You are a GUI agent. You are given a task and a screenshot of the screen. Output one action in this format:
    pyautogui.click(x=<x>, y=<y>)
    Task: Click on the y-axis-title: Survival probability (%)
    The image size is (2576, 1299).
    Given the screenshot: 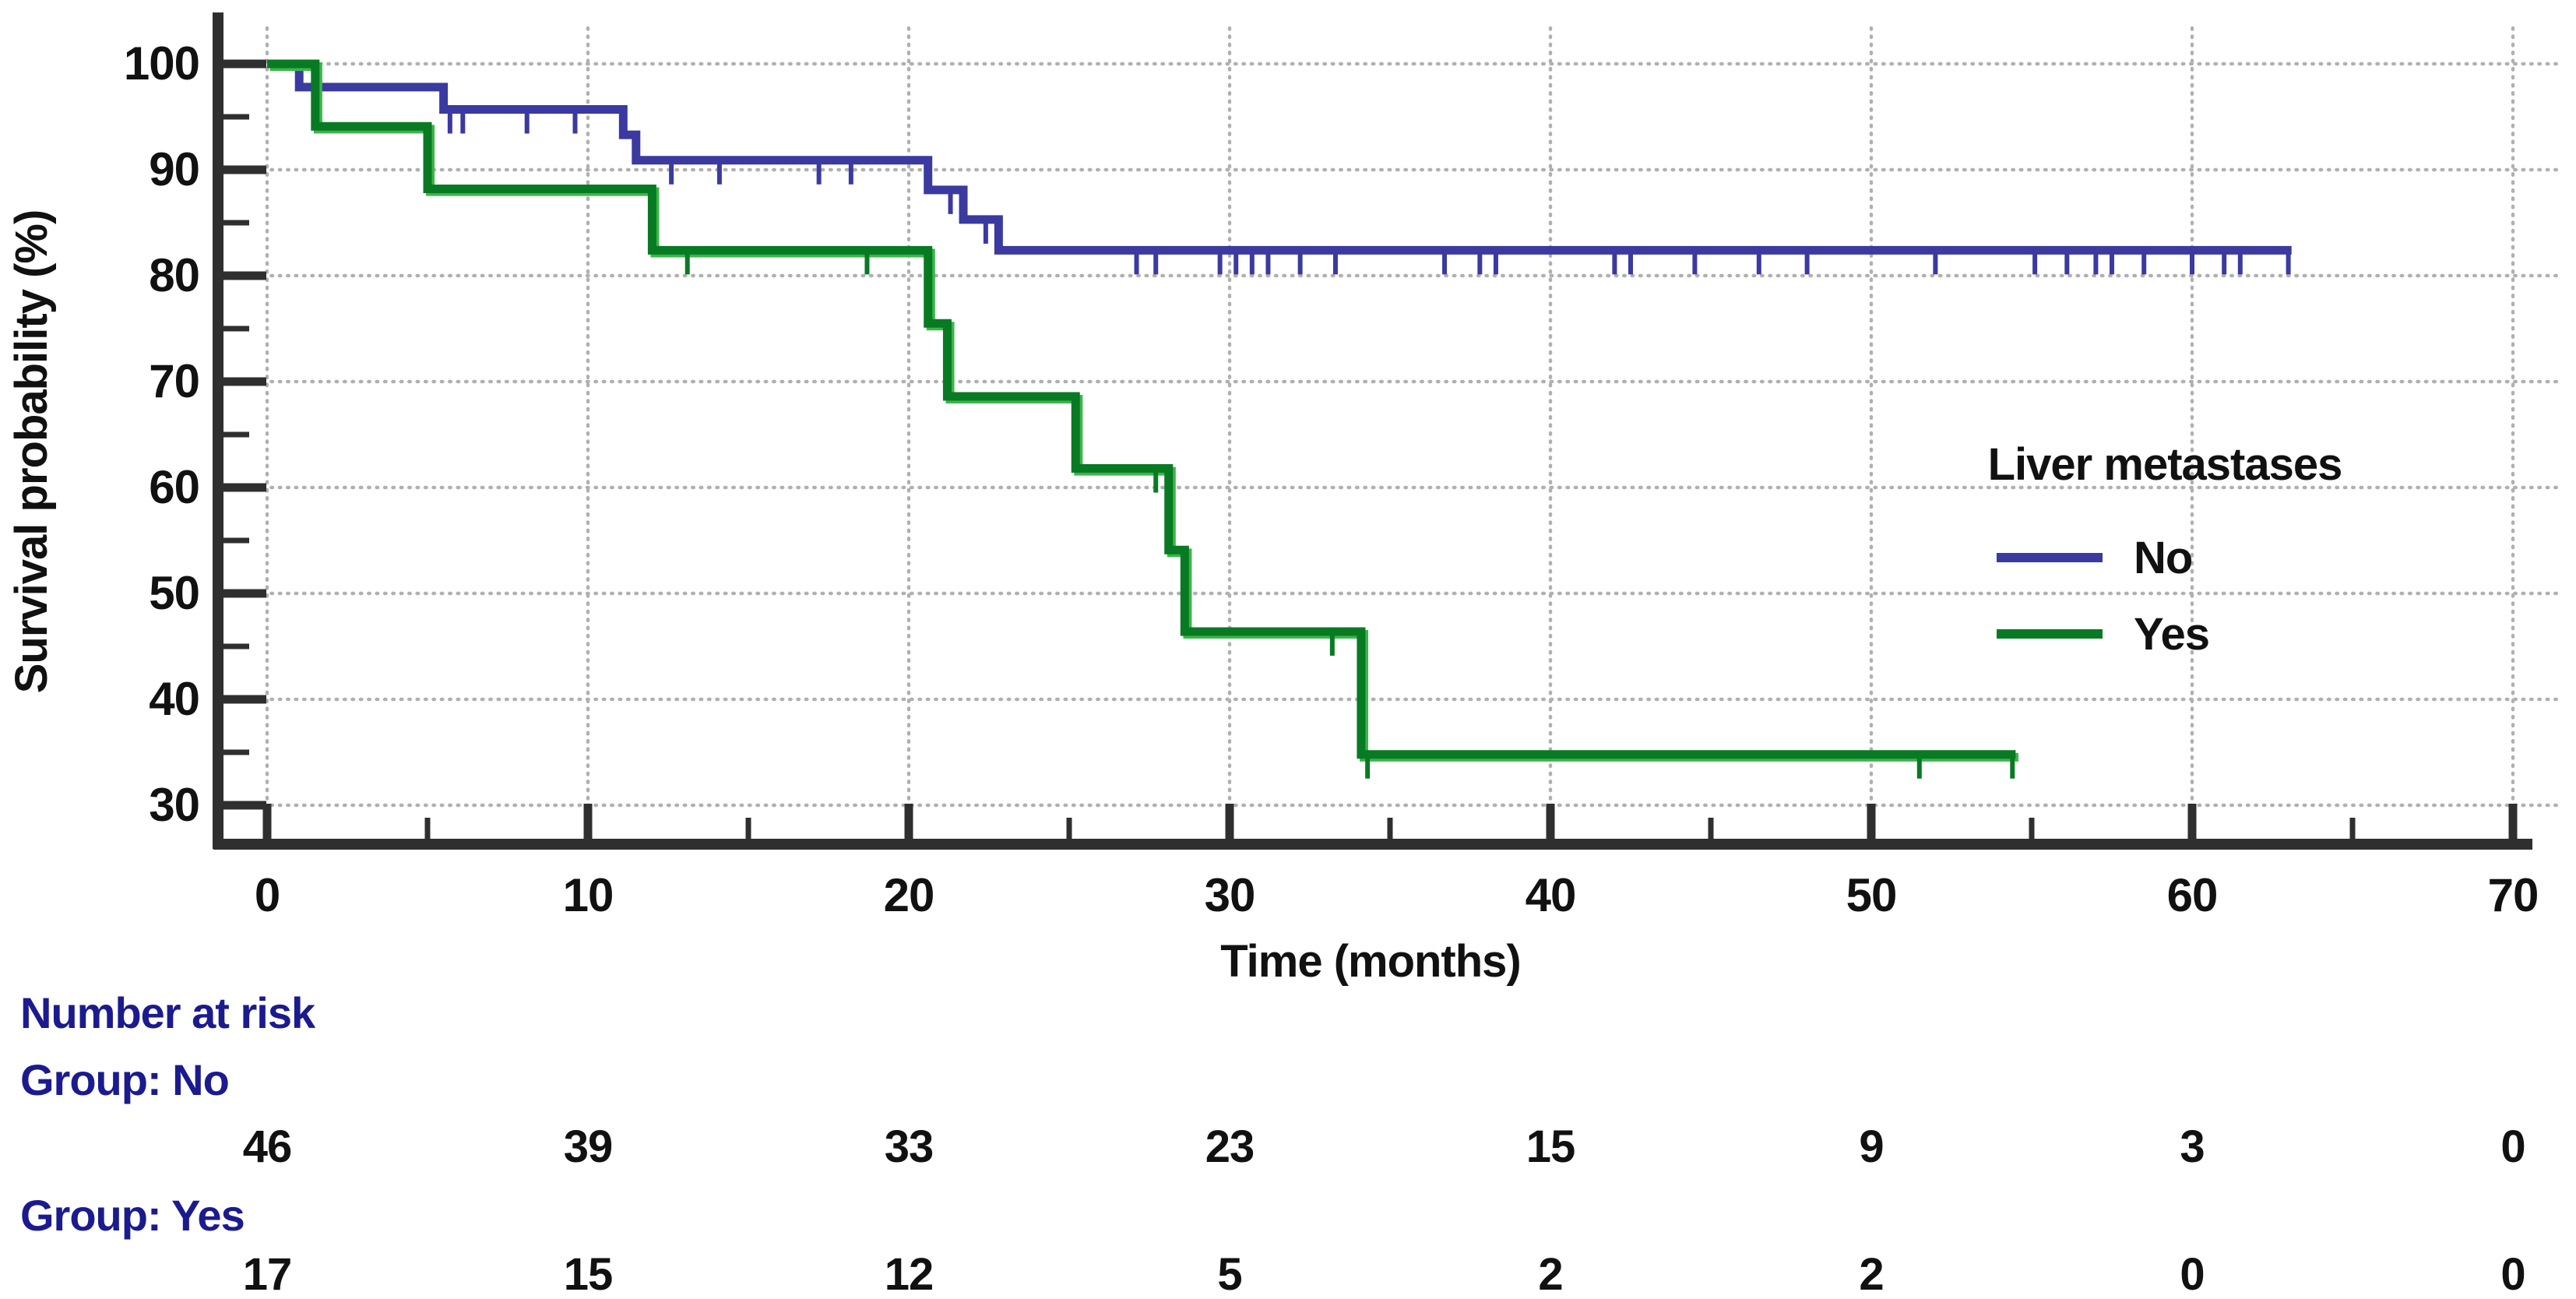 What is the action you would take?
    pyautogui.click(x=31, y=452)
    